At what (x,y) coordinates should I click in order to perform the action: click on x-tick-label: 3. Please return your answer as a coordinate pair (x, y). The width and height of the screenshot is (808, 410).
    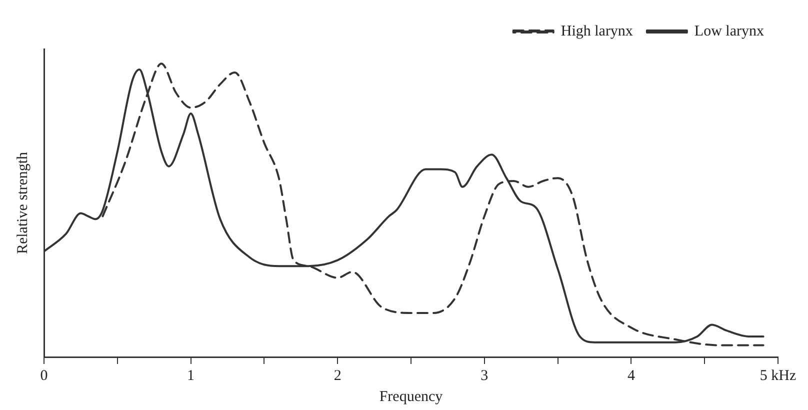
    Looking at the image, I should click on (484, 376).